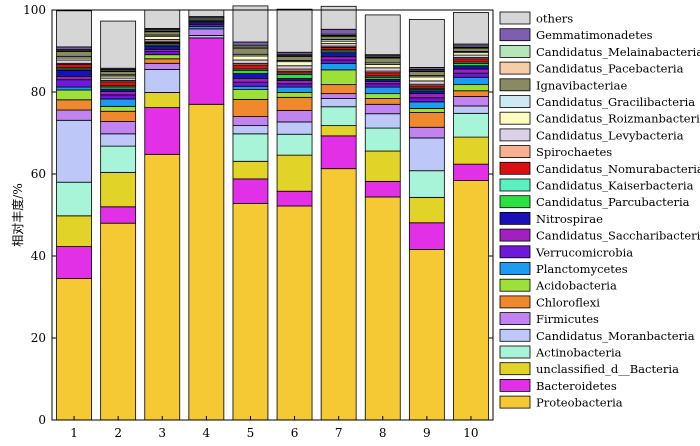 The image size is (700, 446). I want to click on legend-label: Spirochaetes, so click(574, 152).